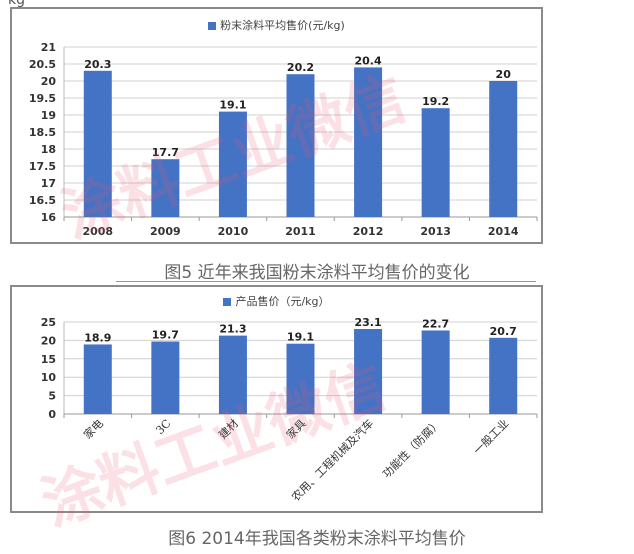  I want to click on chart1-legend-label: 粉末涂料平均售价(元/kg), so click(282, 25).